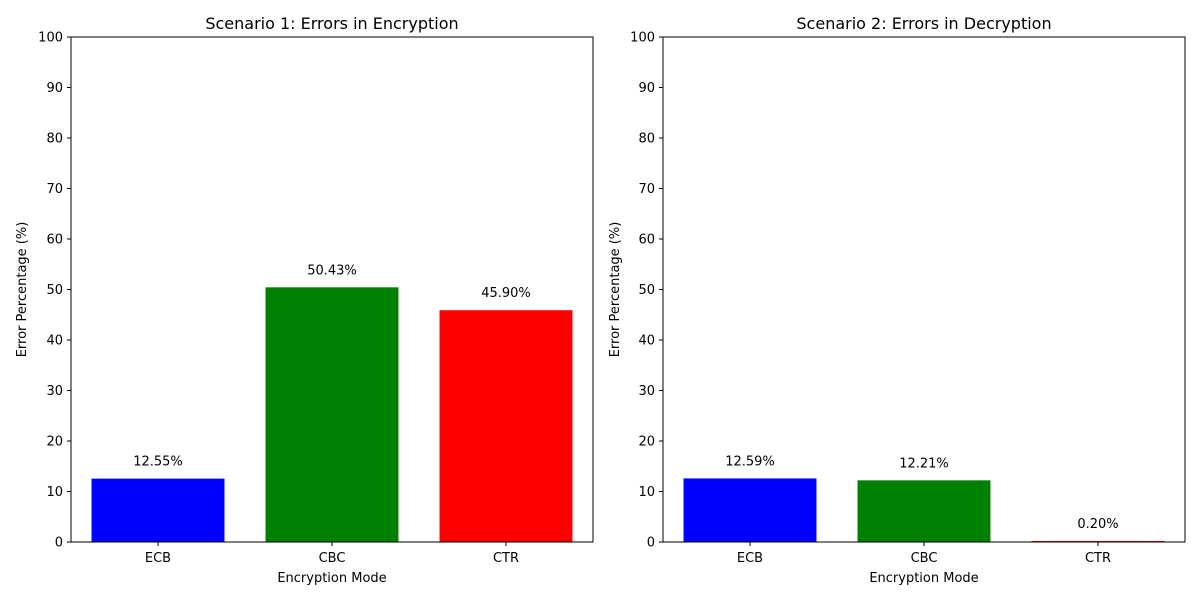  Describe the element at coordinates (924, 558) in the screenshot. I see `x-tick-label-2-cbc: CBC` at that location.